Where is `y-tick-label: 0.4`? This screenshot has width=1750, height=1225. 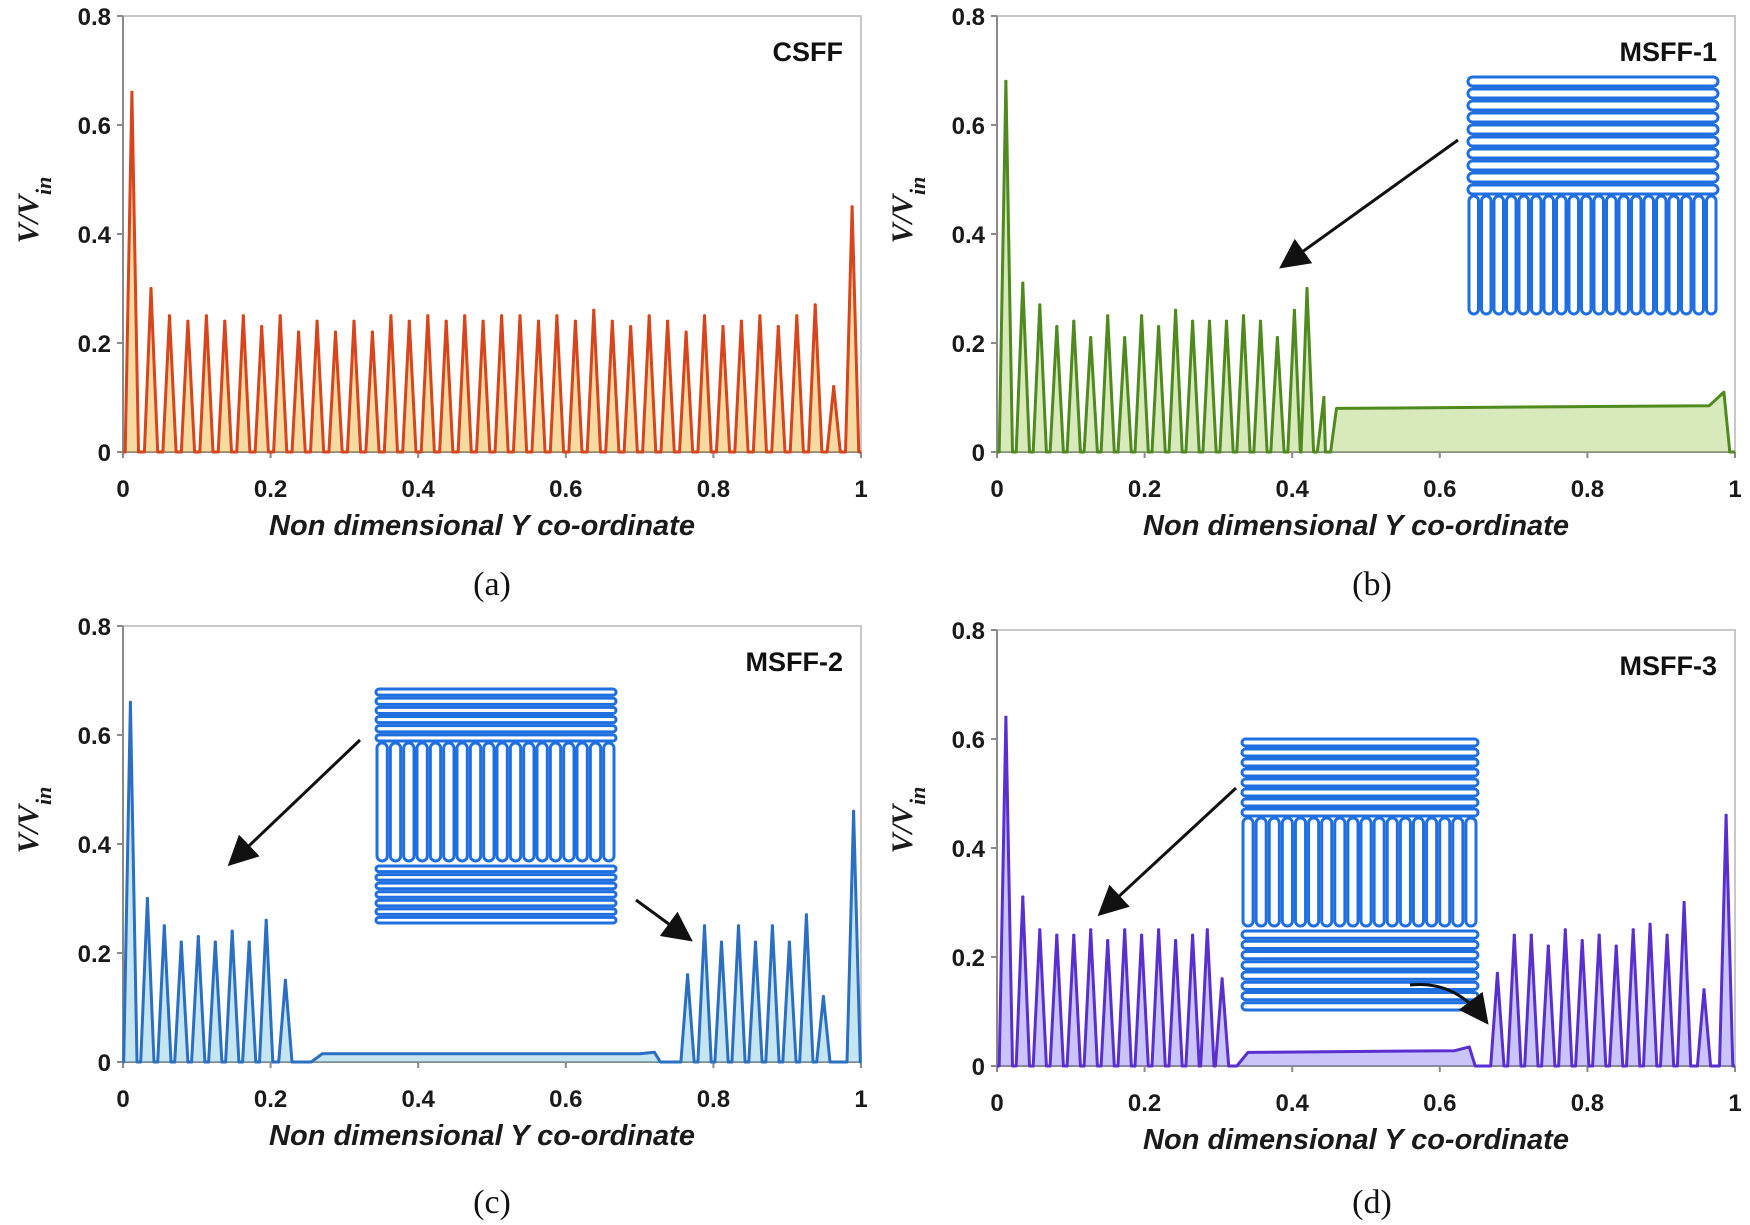
y-tick-label: 0.4 is located at coordinates (969, 235).